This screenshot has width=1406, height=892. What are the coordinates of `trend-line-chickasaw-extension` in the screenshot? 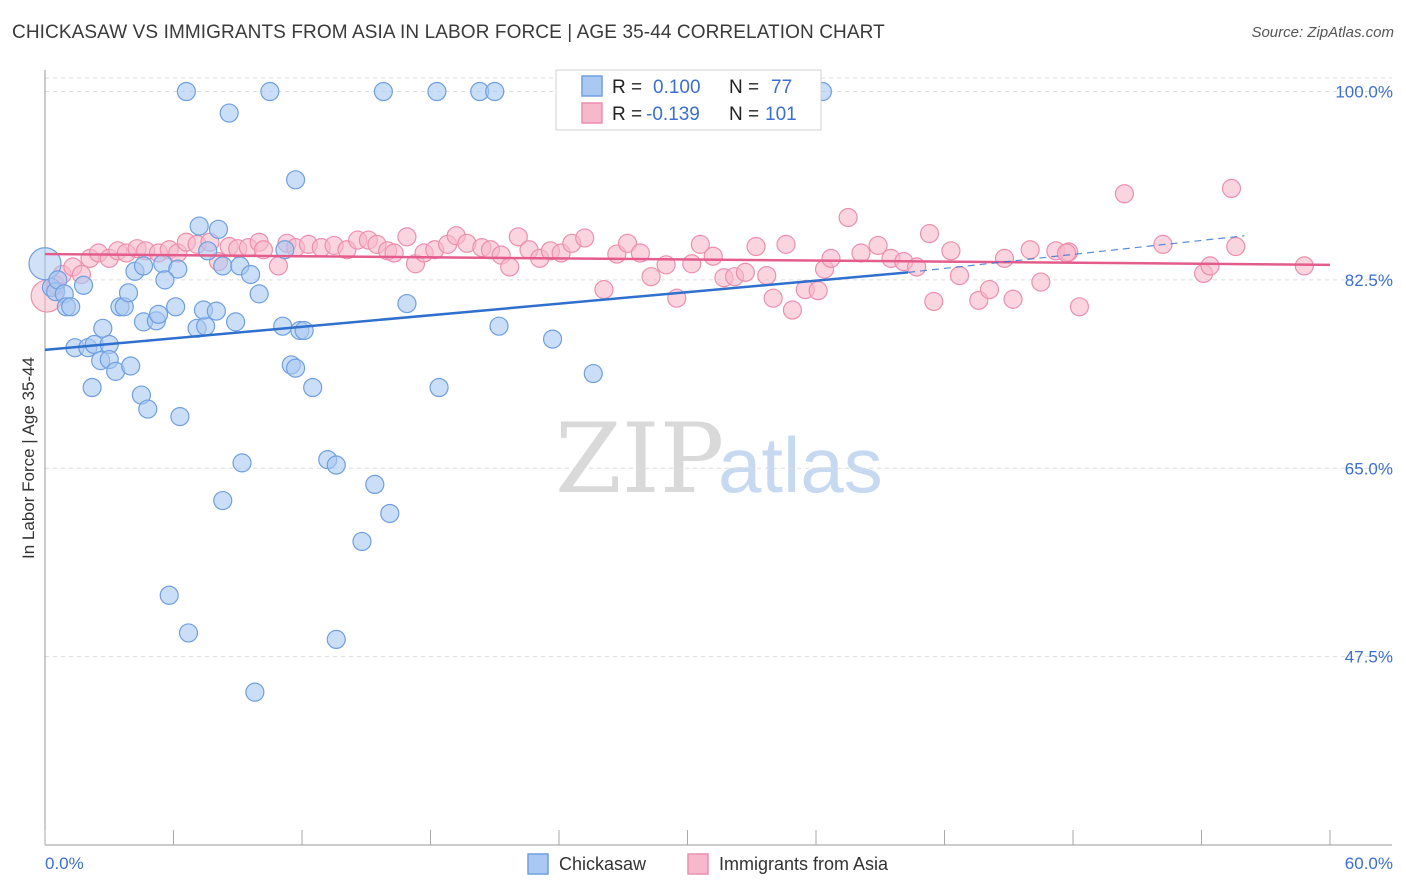 It's located at (1076, 254).